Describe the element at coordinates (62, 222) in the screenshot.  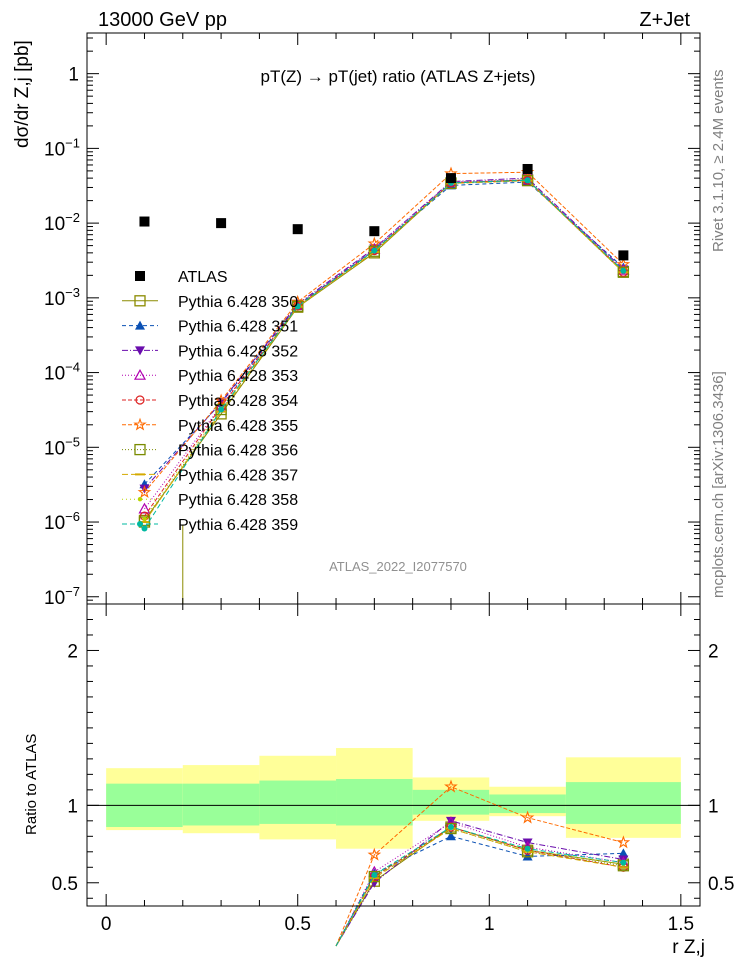
I see `y-tick-label: 10⁻²` at that location.